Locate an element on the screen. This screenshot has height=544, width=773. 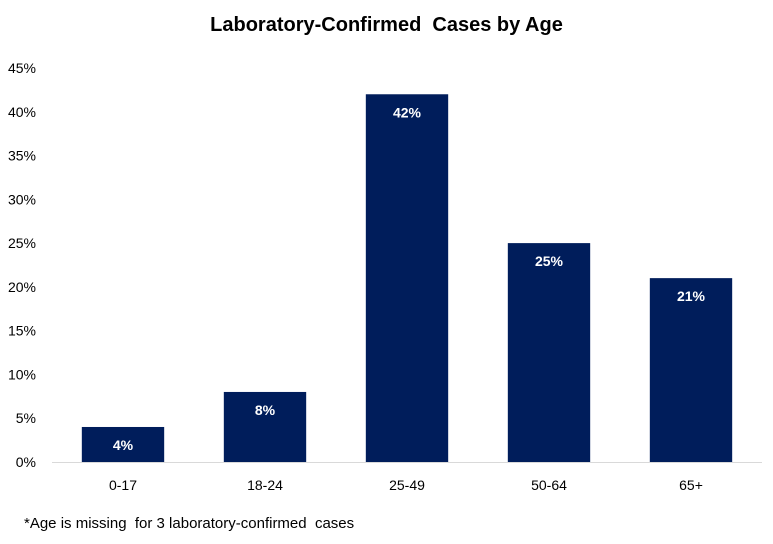
x-tick-label: 25-49 is located at coordinates (407, 485).